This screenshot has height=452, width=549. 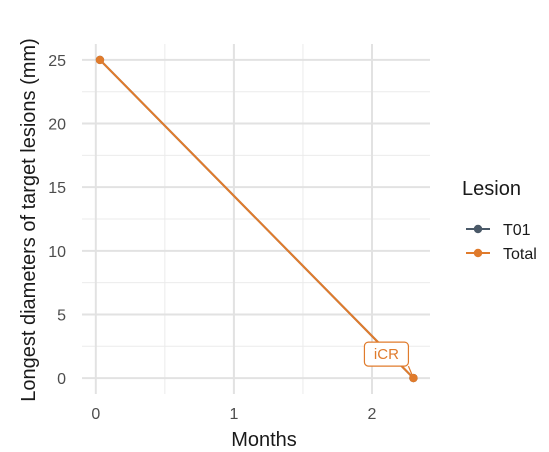 I want to click on x-tick-label: 0, so click(x=95, y=414).